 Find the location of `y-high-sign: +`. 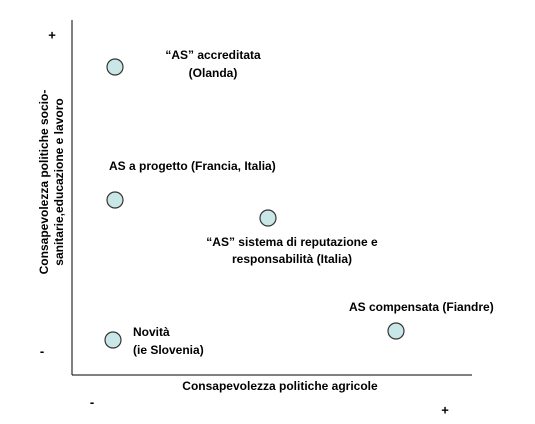

y-high-sign: + is located at coordinates (52, 34).